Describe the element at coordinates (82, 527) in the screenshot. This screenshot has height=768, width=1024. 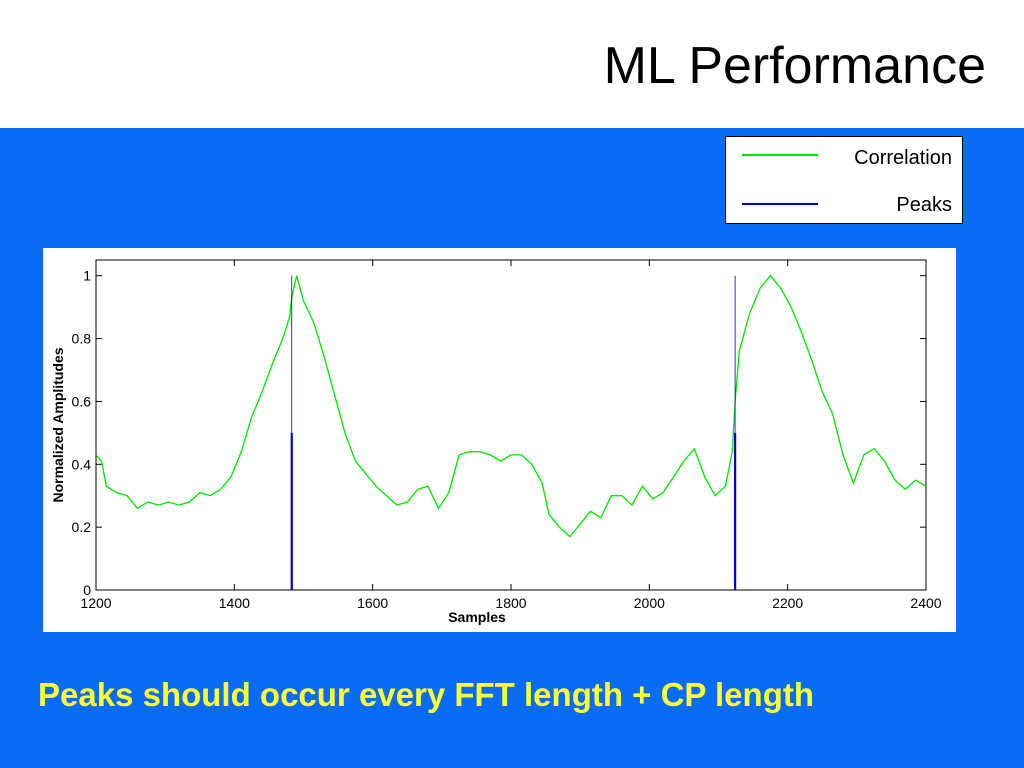
I see `y-tick-label: 0.2` at that location.